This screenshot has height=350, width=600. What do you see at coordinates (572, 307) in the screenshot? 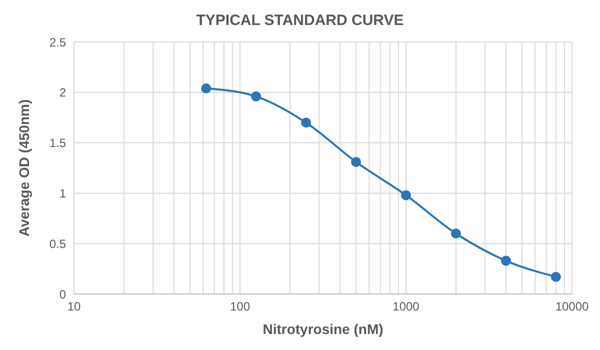
I see `x-tick-label: 10000` at bounding box center [572, 307].